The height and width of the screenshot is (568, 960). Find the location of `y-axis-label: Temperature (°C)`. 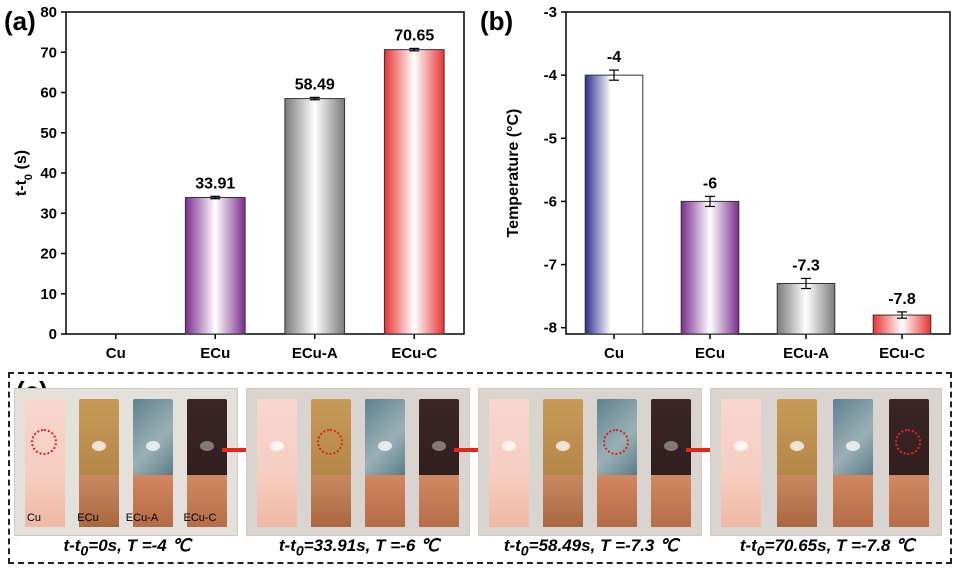

y-axis-label: Temperature (°C) is located at coordinates (513, 173).